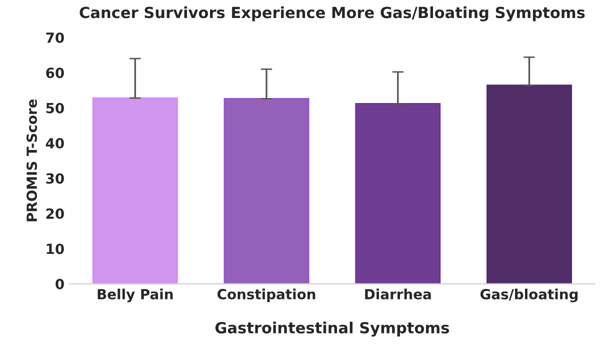  Describe the element at coordinates (60, 284) in the screenshot. I see `y-tick-label: 0` at that location.